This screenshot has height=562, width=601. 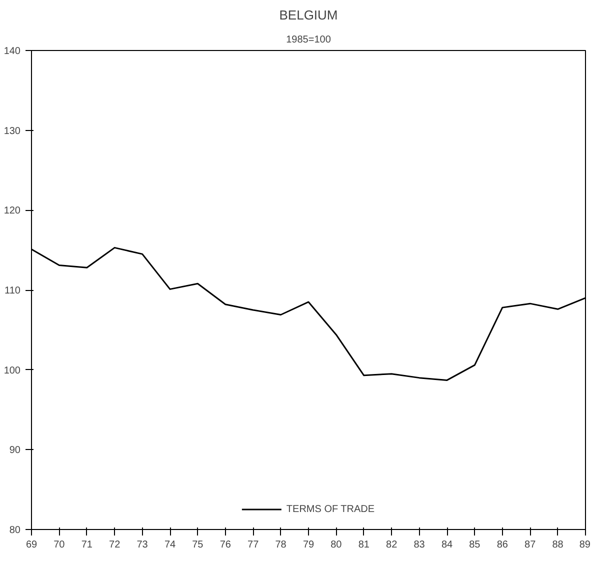 I want to click on x-tick-label: 74, so click(x=170, y=545).